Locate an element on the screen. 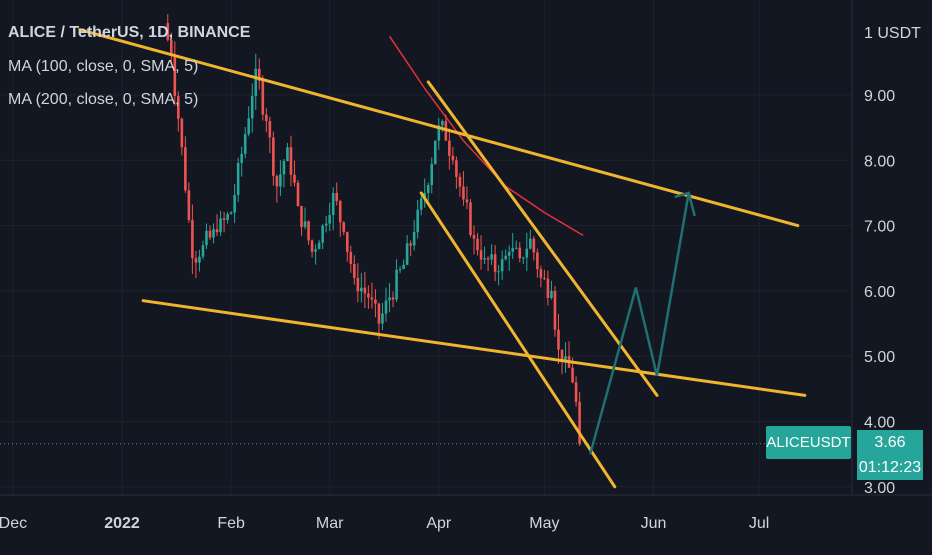  projection-arrow-path is located at coordinates (639, 323).